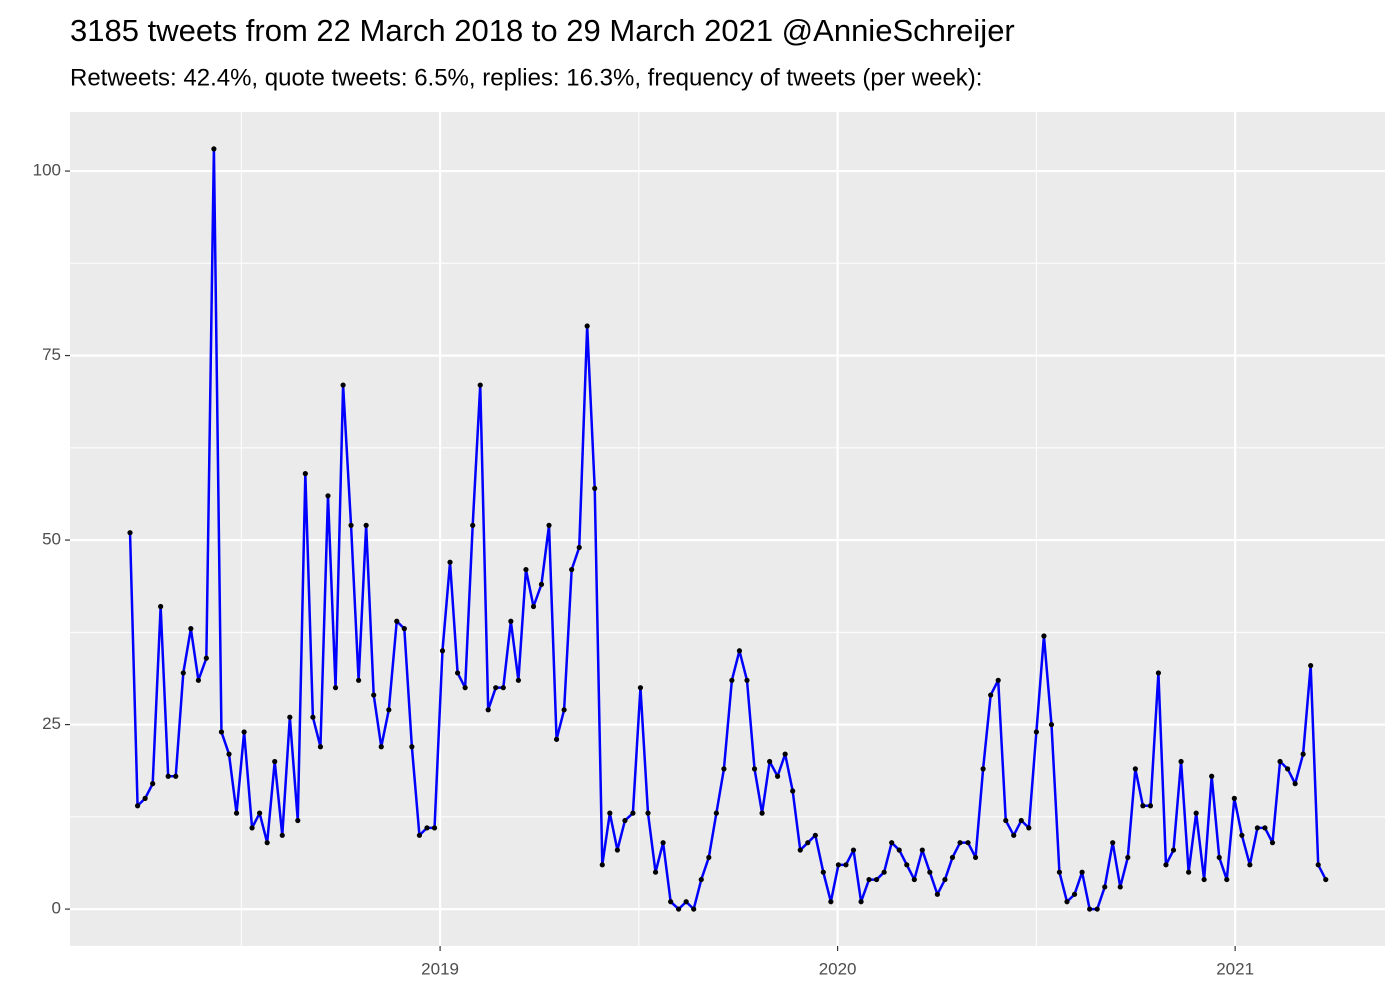  I want to click on y-tick-label: 100, so click(47, 170).